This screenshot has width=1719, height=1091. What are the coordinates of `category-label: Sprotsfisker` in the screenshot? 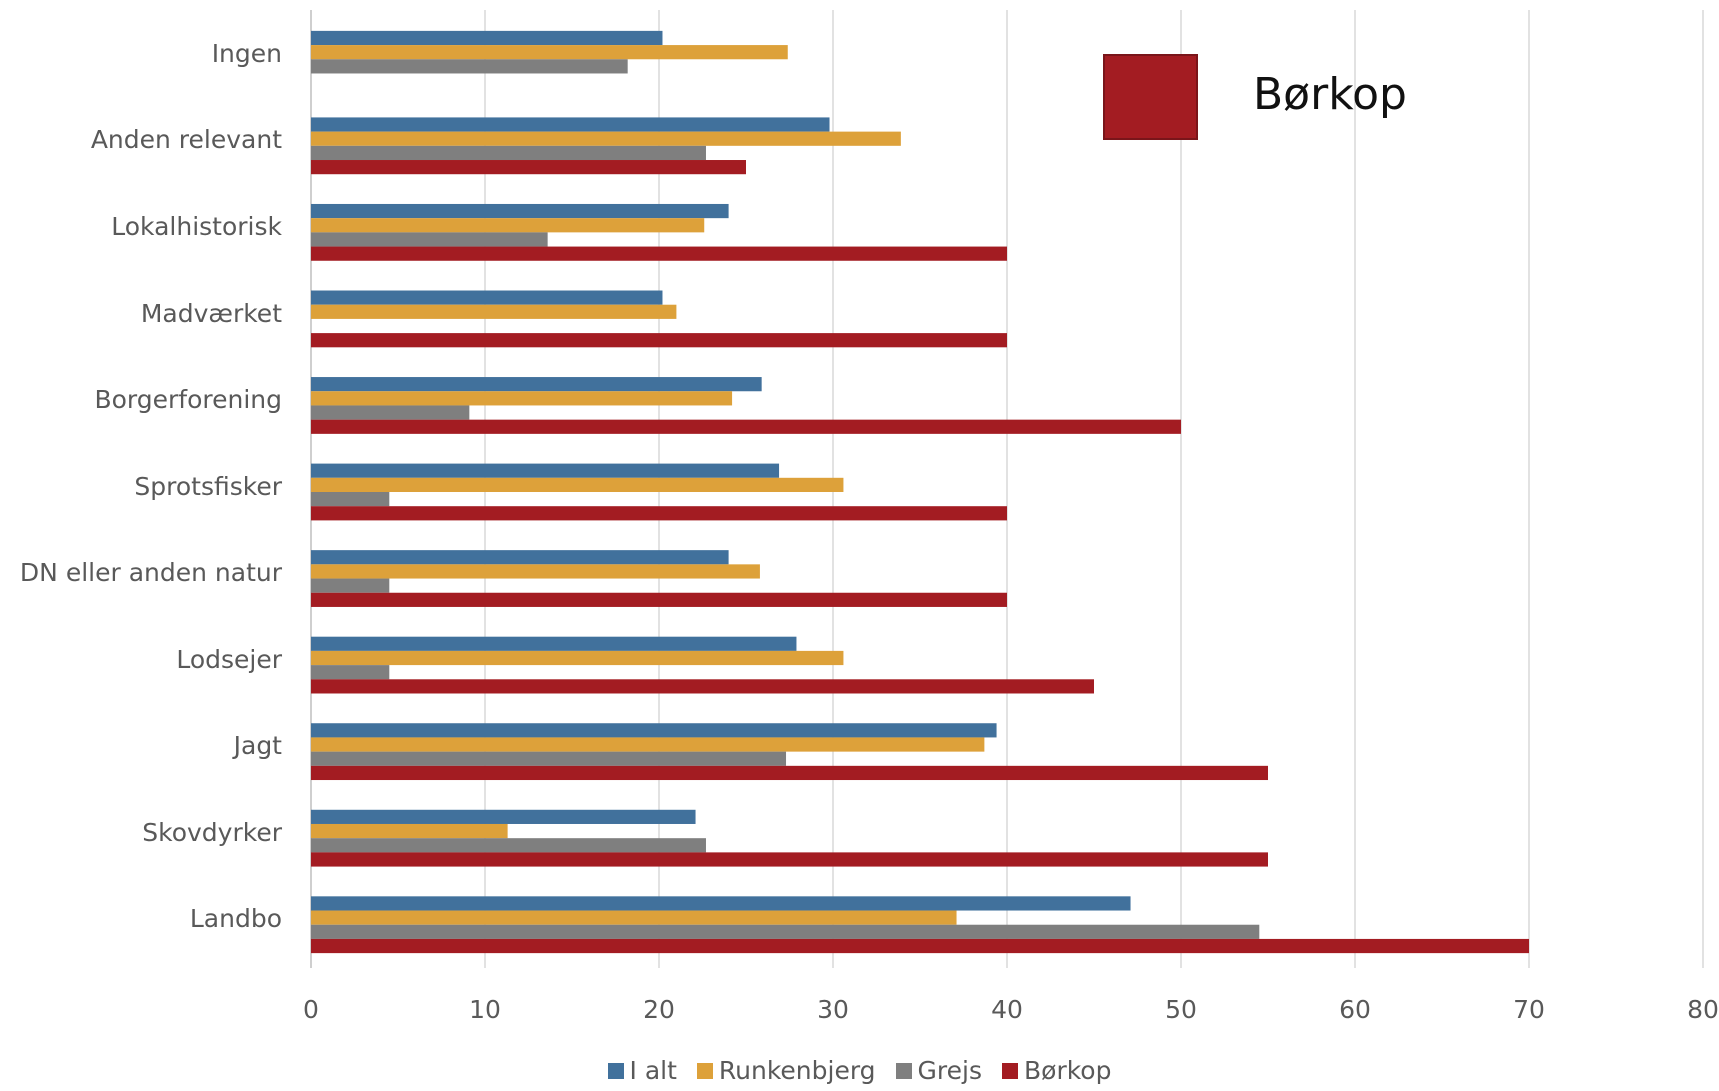 It's located at (208, 486).